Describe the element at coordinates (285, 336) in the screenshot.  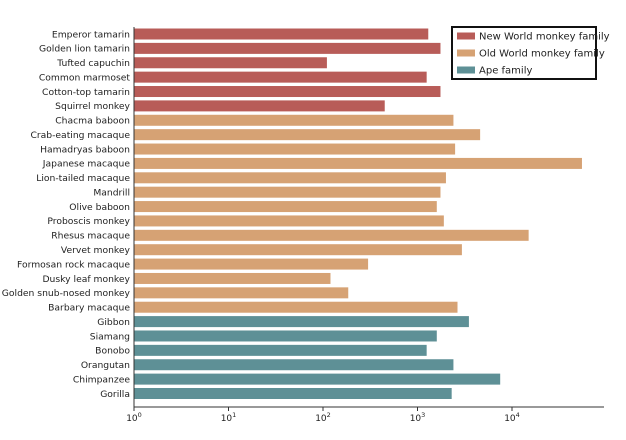
I see `bar-siamang` at that location.